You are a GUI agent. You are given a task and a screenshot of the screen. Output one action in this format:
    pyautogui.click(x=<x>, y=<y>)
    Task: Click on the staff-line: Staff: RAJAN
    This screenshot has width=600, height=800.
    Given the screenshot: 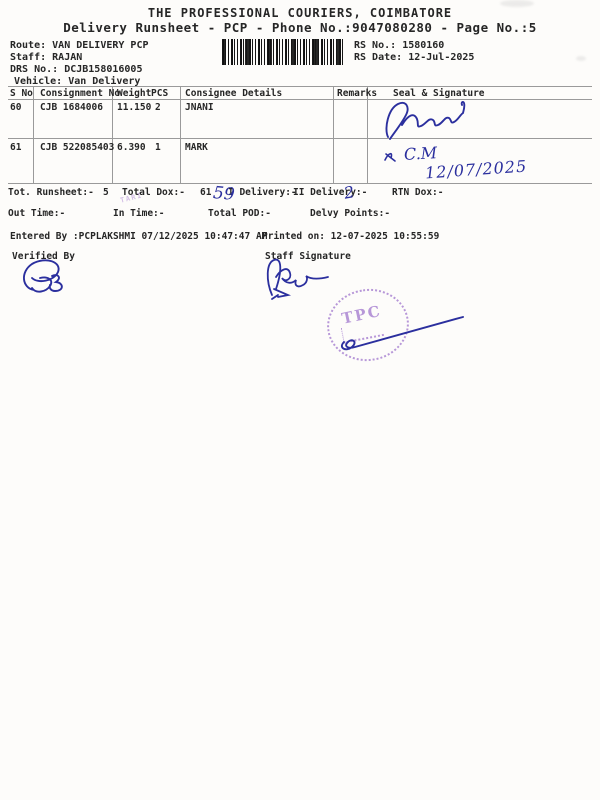 What is the action you would take?
    pyautogui.click(x=46, y=57)
    